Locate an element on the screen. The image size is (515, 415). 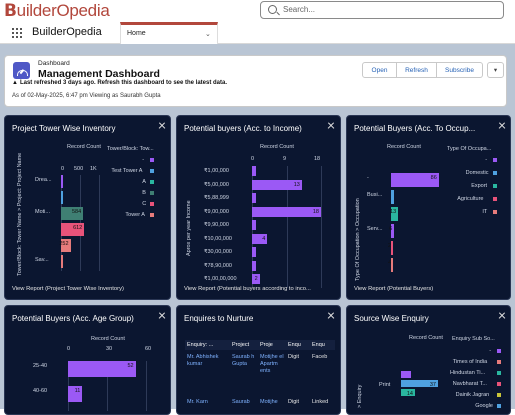
table-cell: Mr. Abhishek kumar is located at coordinates (203, 360).